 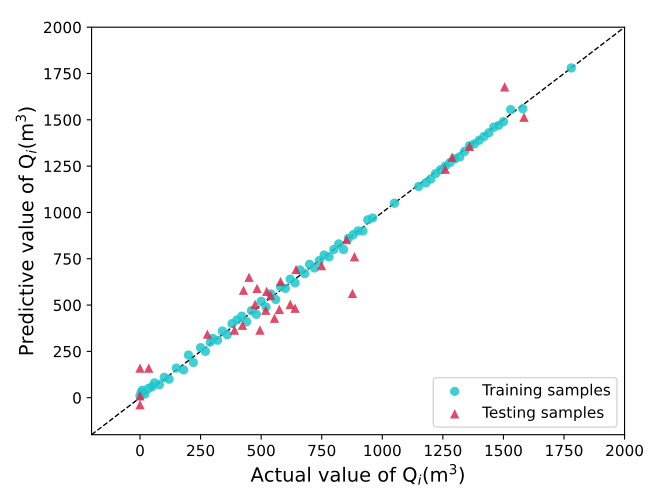 What do you see at coordinates (140, 450) in the screenshot?
I see `x-tick-label: 0` at bounding box center [140, 450].